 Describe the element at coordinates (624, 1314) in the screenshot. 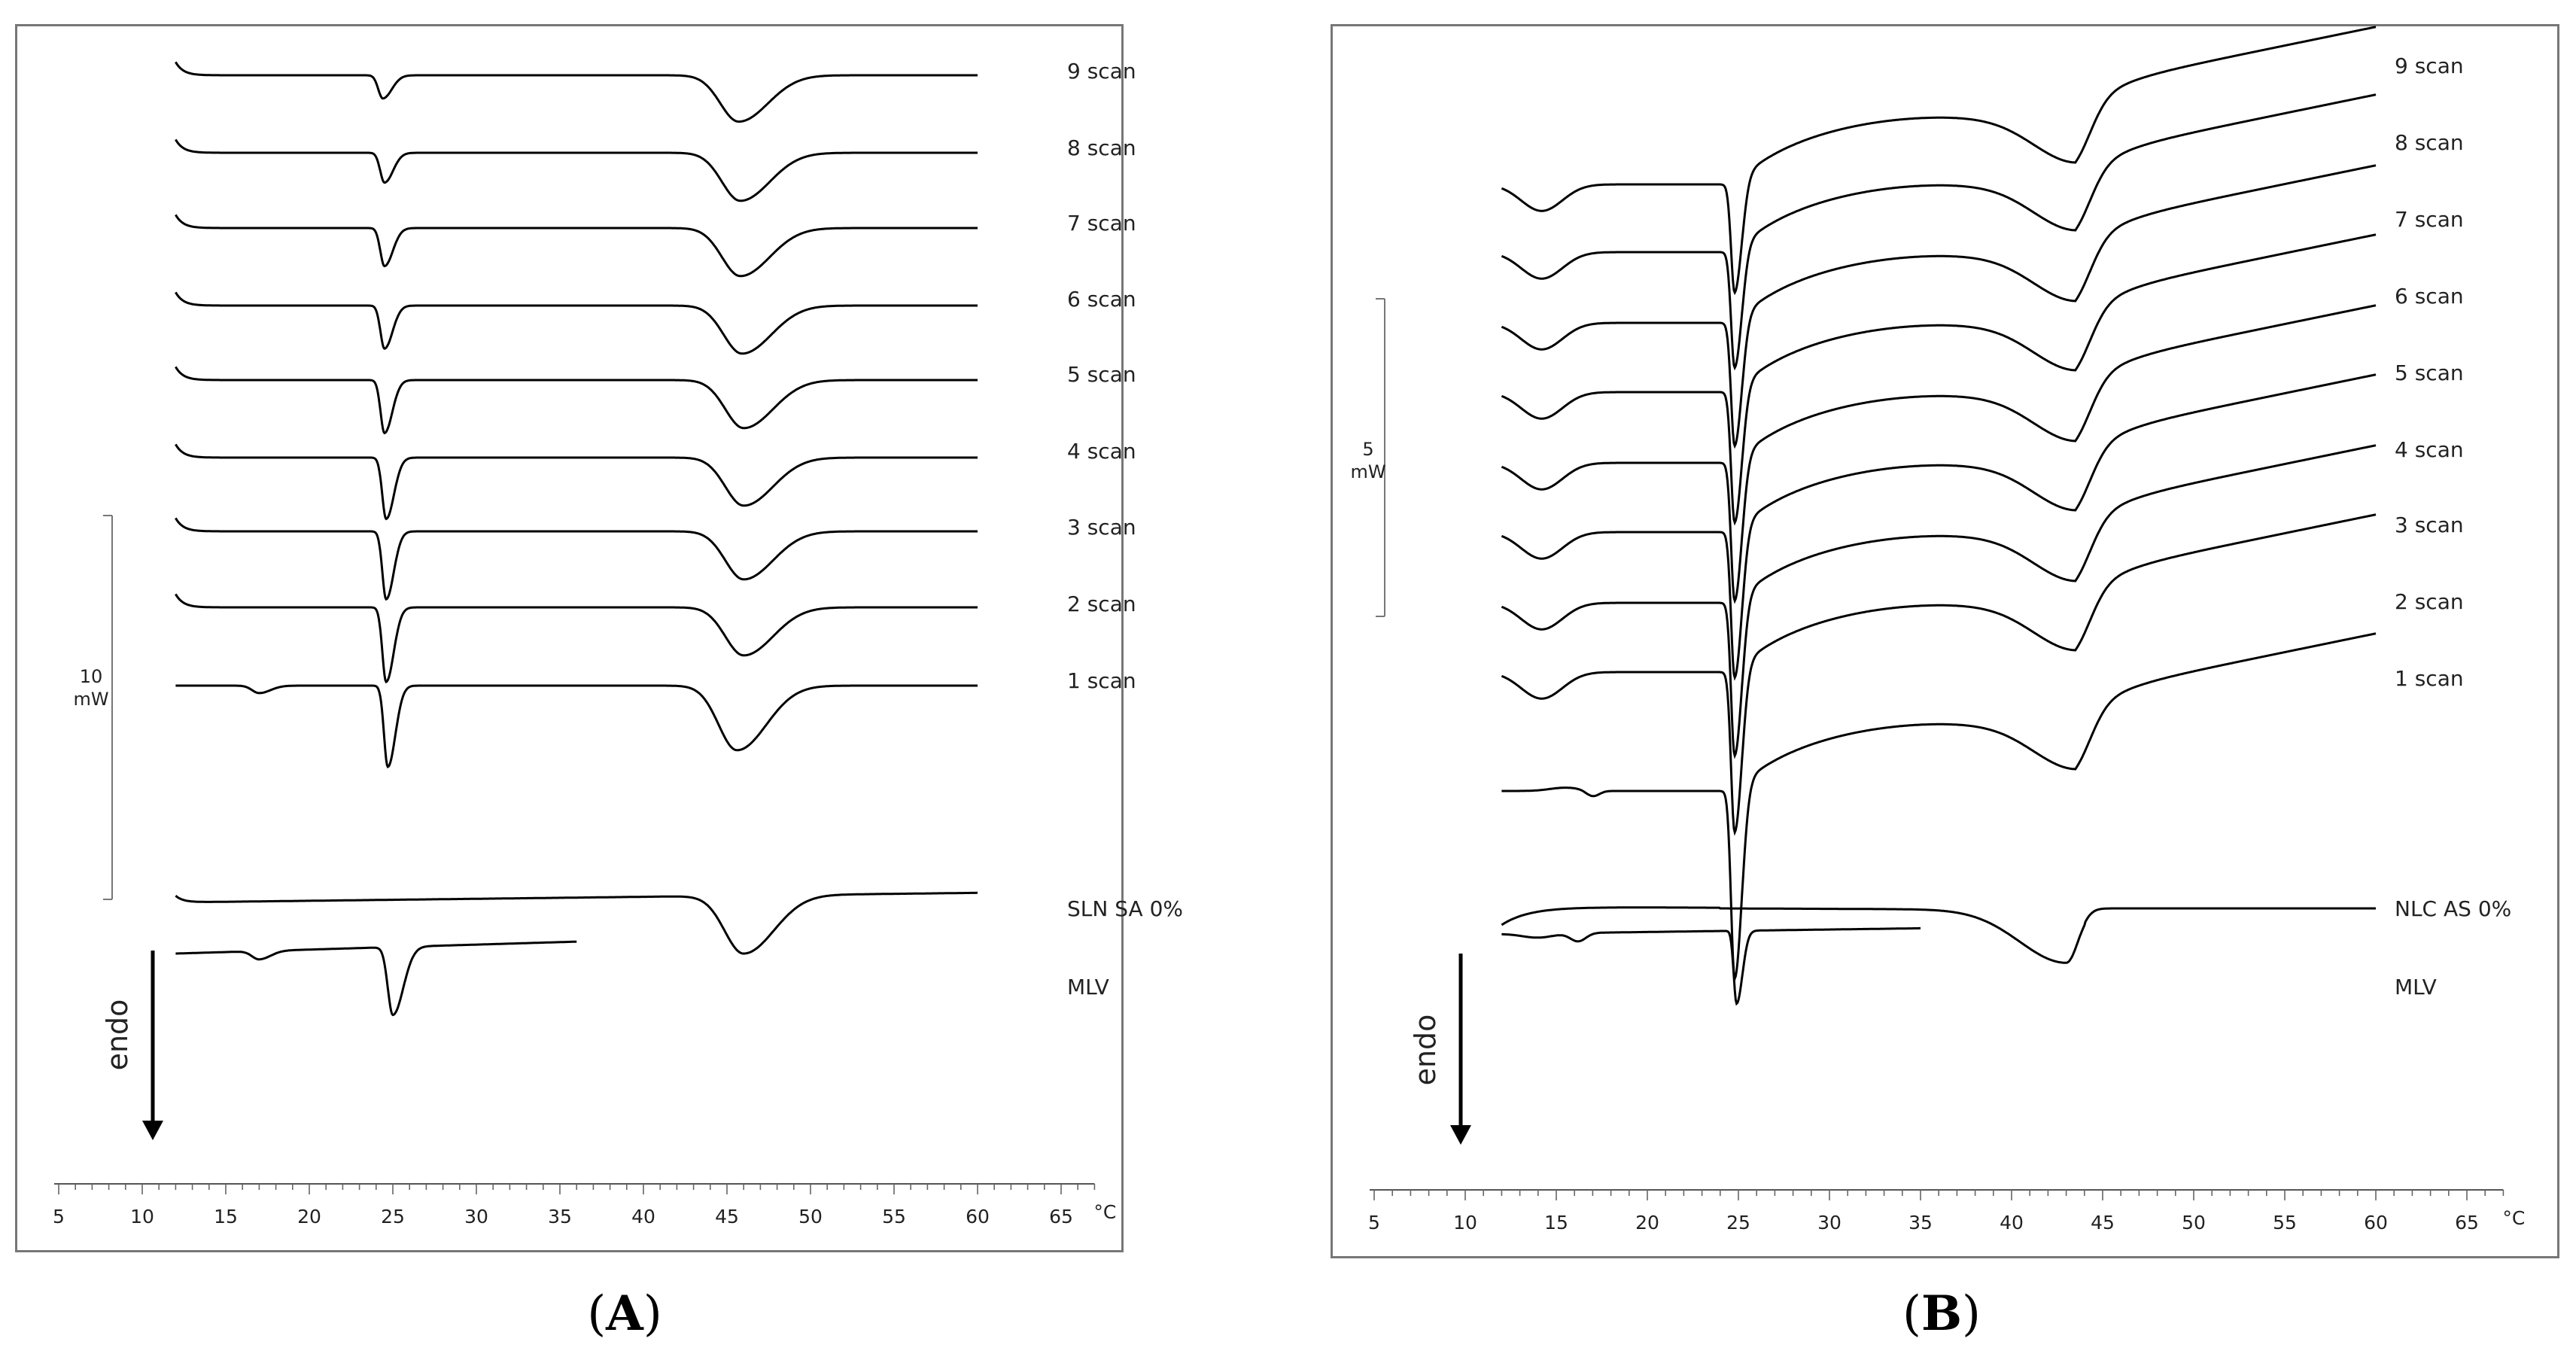

I see `panel-a-caption: (A)` at that location.